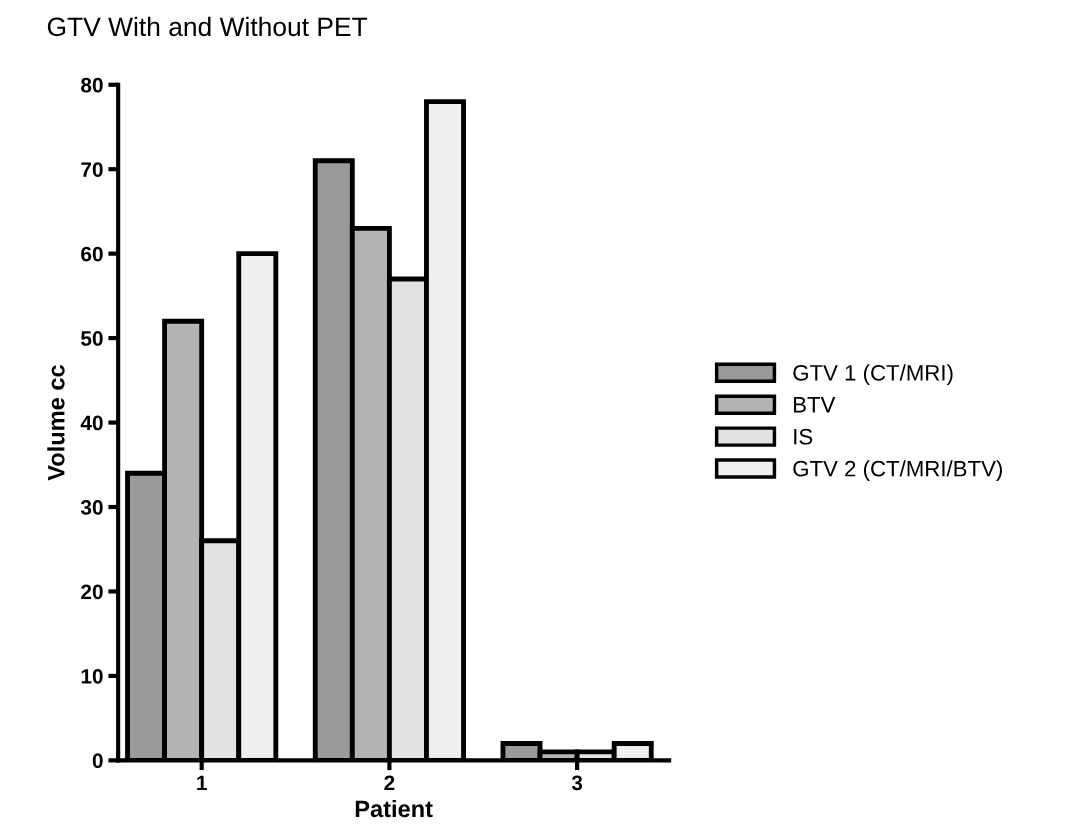 The image size is (1074, 831). Describe the element at coordinates (92, 169) in the screenshot. I see `y-tick-label: 70` at that location.